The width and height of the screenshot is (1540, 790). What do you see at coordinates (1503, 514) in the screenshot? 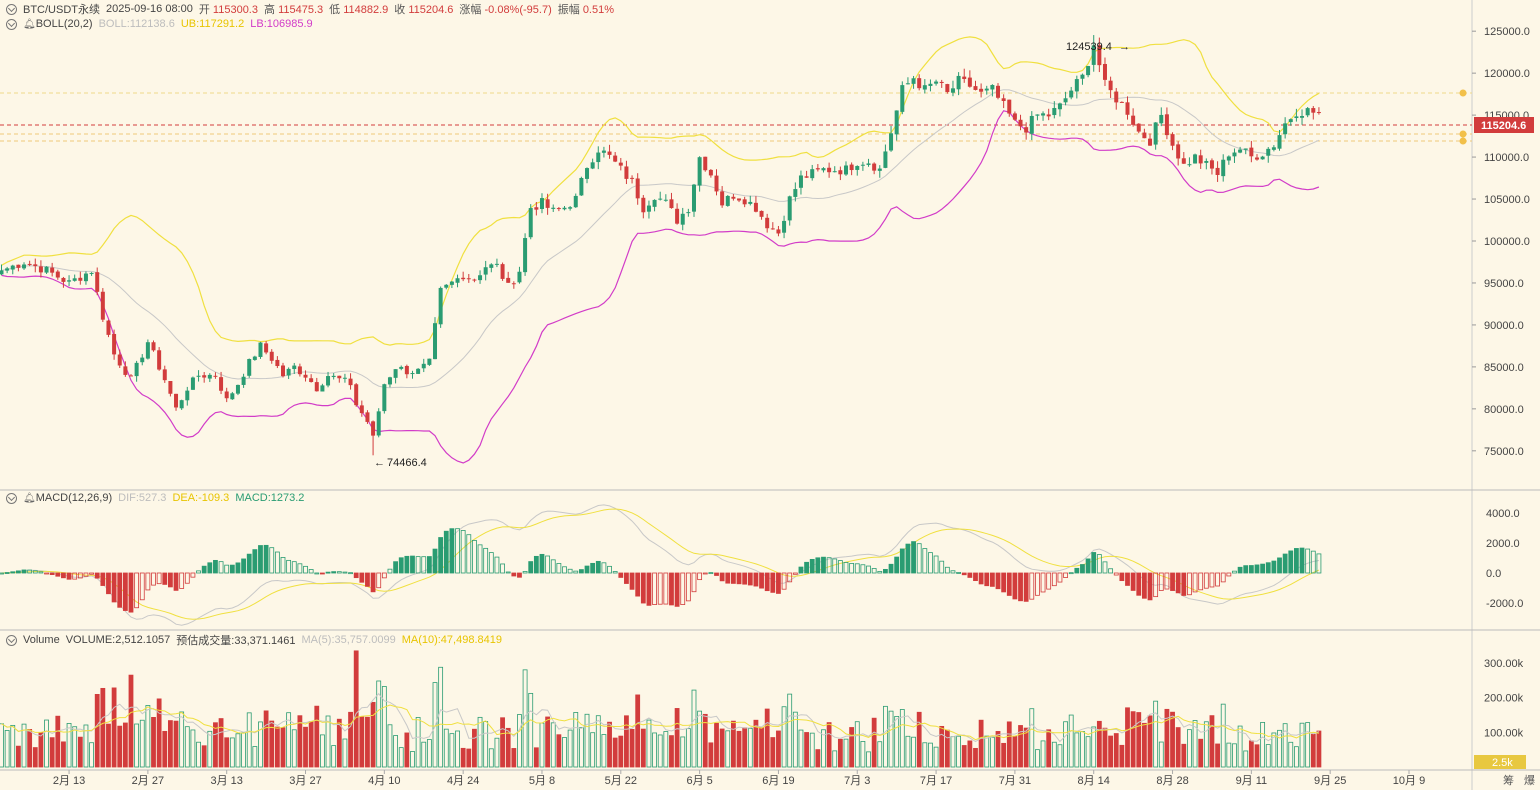
I see `y-tick-label: 4000.0` at bounding box center [1503, 514].